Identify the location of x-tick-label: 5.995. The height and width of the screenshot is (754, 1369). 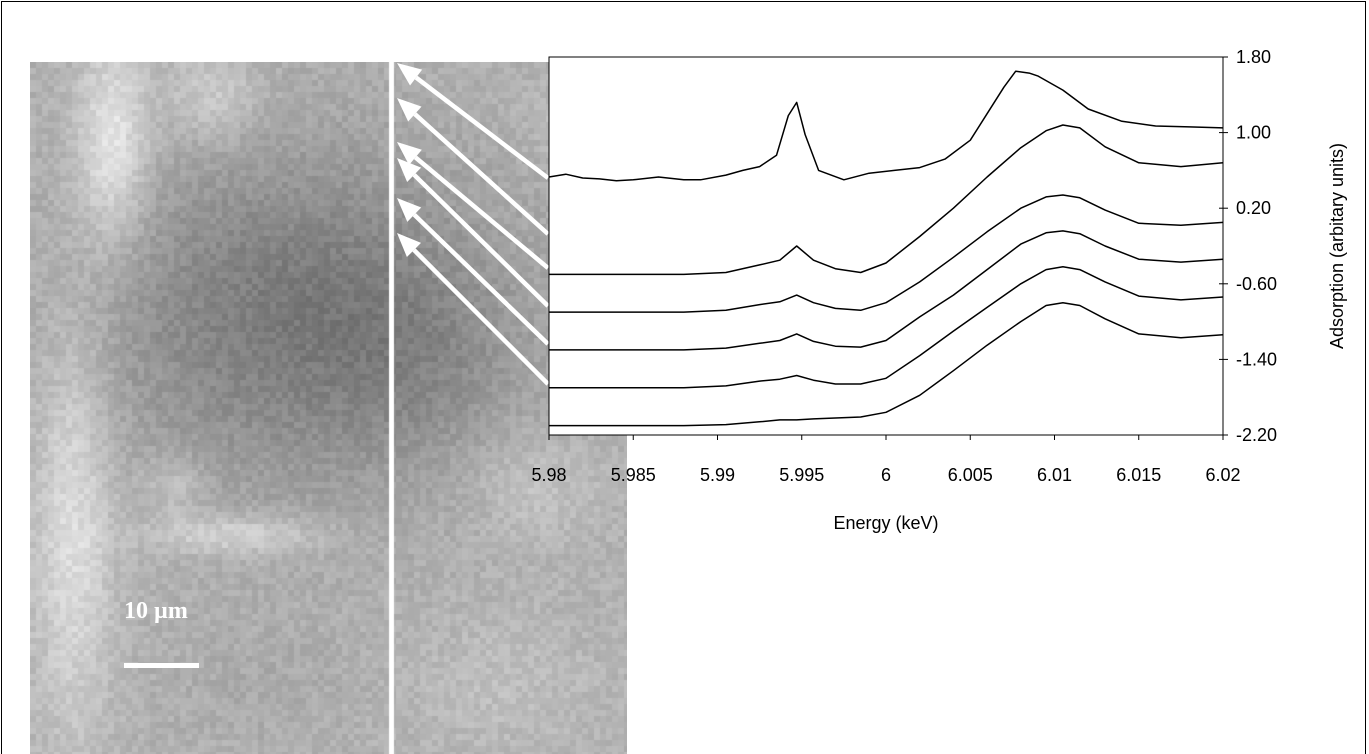
(801, 475).